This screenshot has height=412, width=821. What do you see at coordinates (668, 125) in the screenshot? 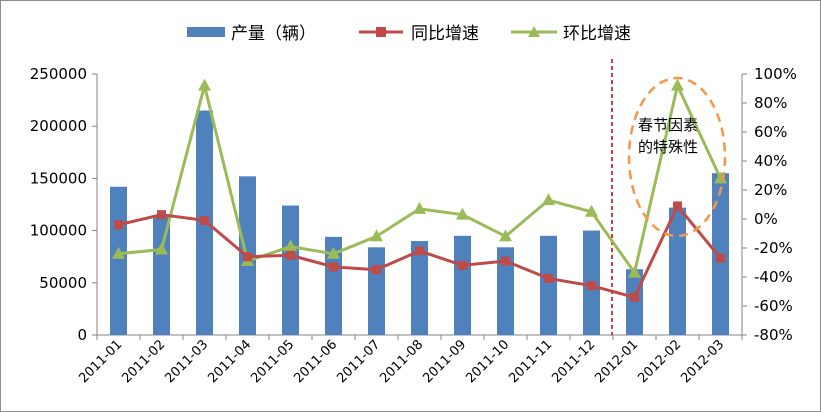
I see `annotation-line-1: 春节因素` at bounding box center [668, 125].